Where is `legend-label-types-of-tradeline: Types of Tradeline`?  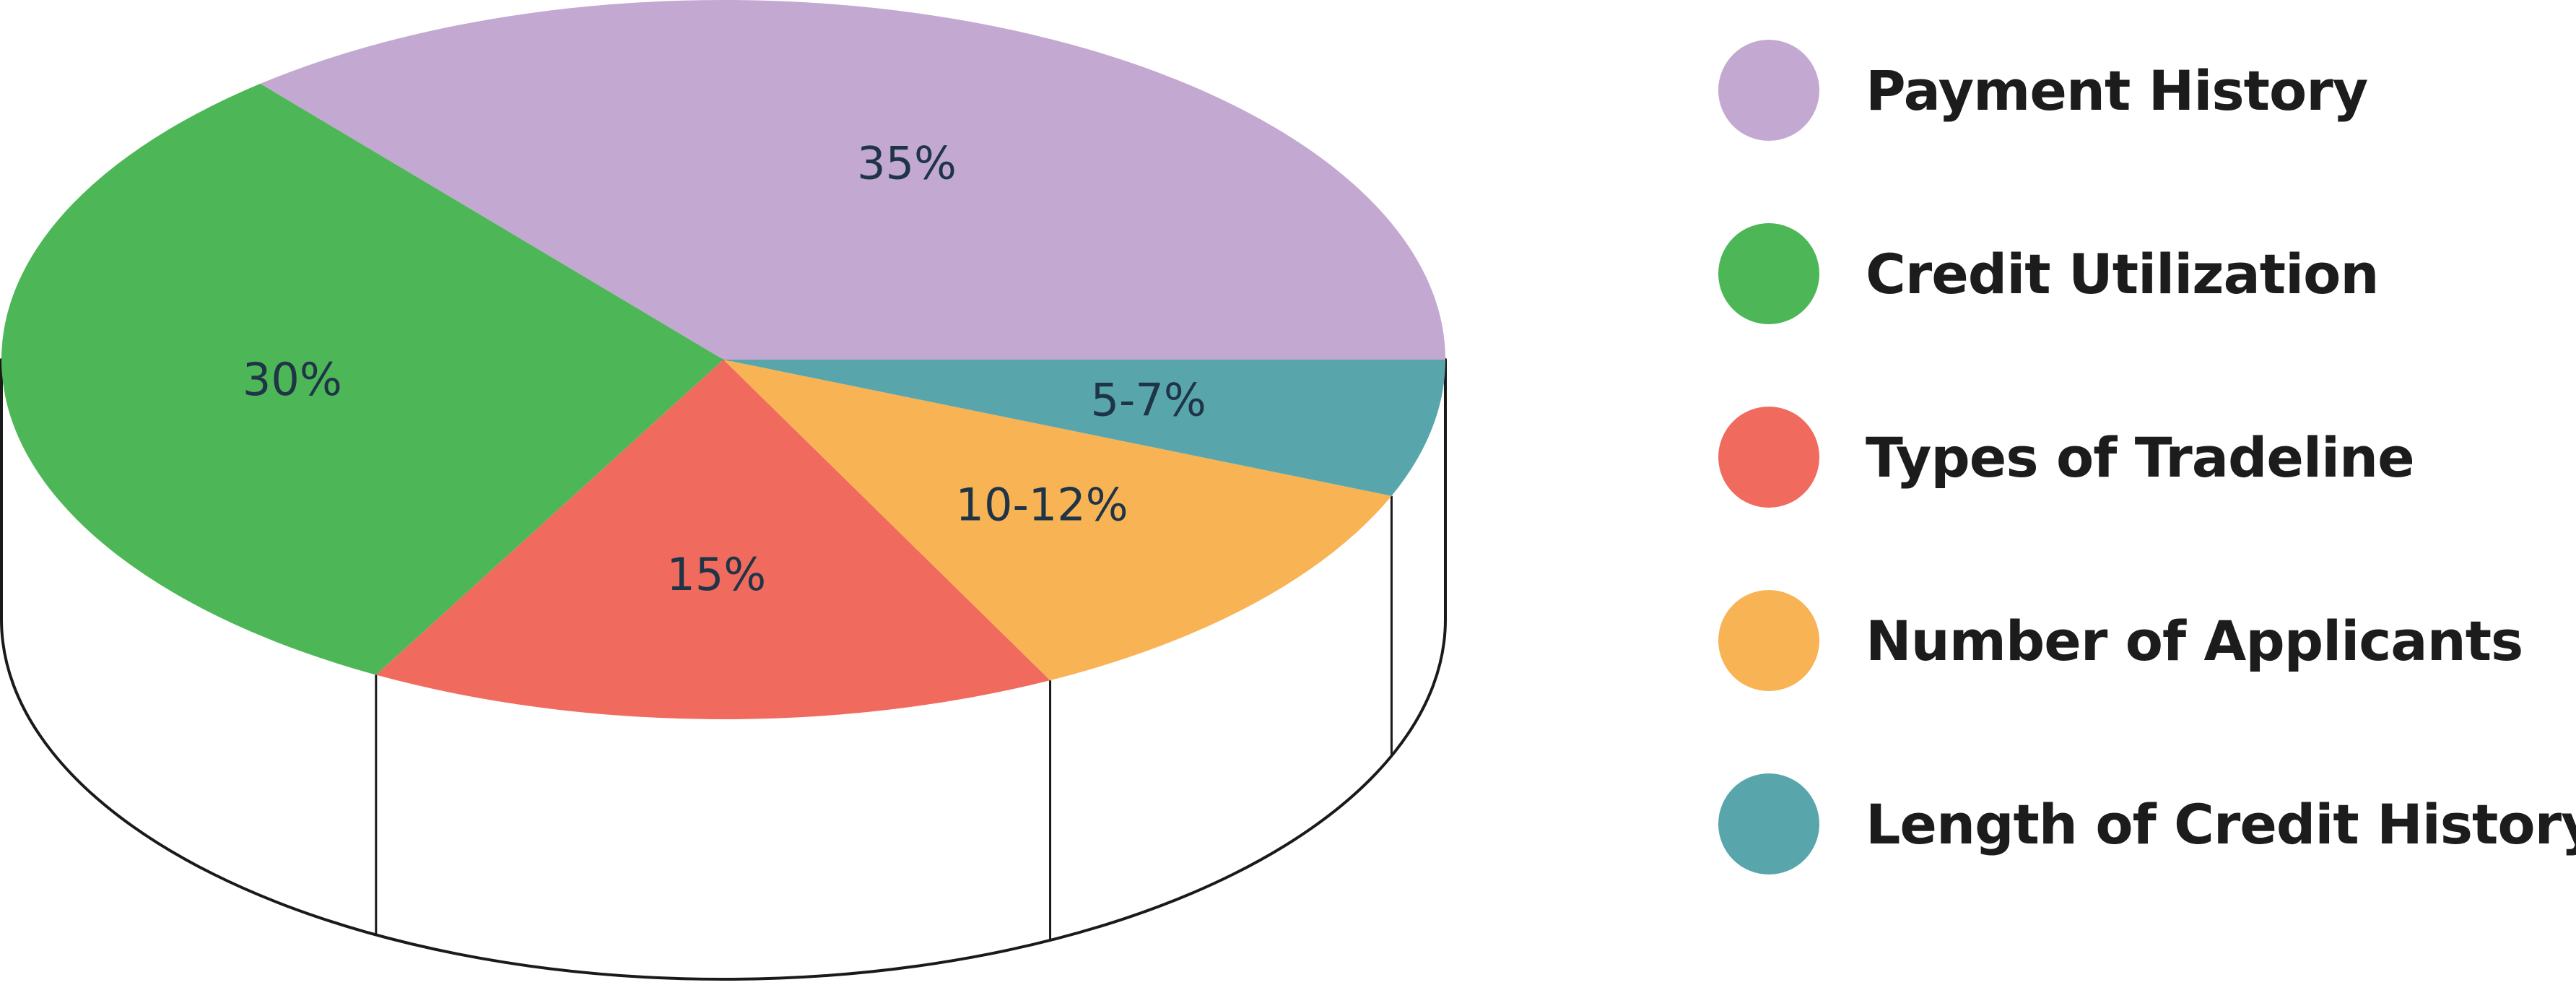
legend-label-types-of-tradeline: Types of Tradeline is located at coordinates (2140, 457).